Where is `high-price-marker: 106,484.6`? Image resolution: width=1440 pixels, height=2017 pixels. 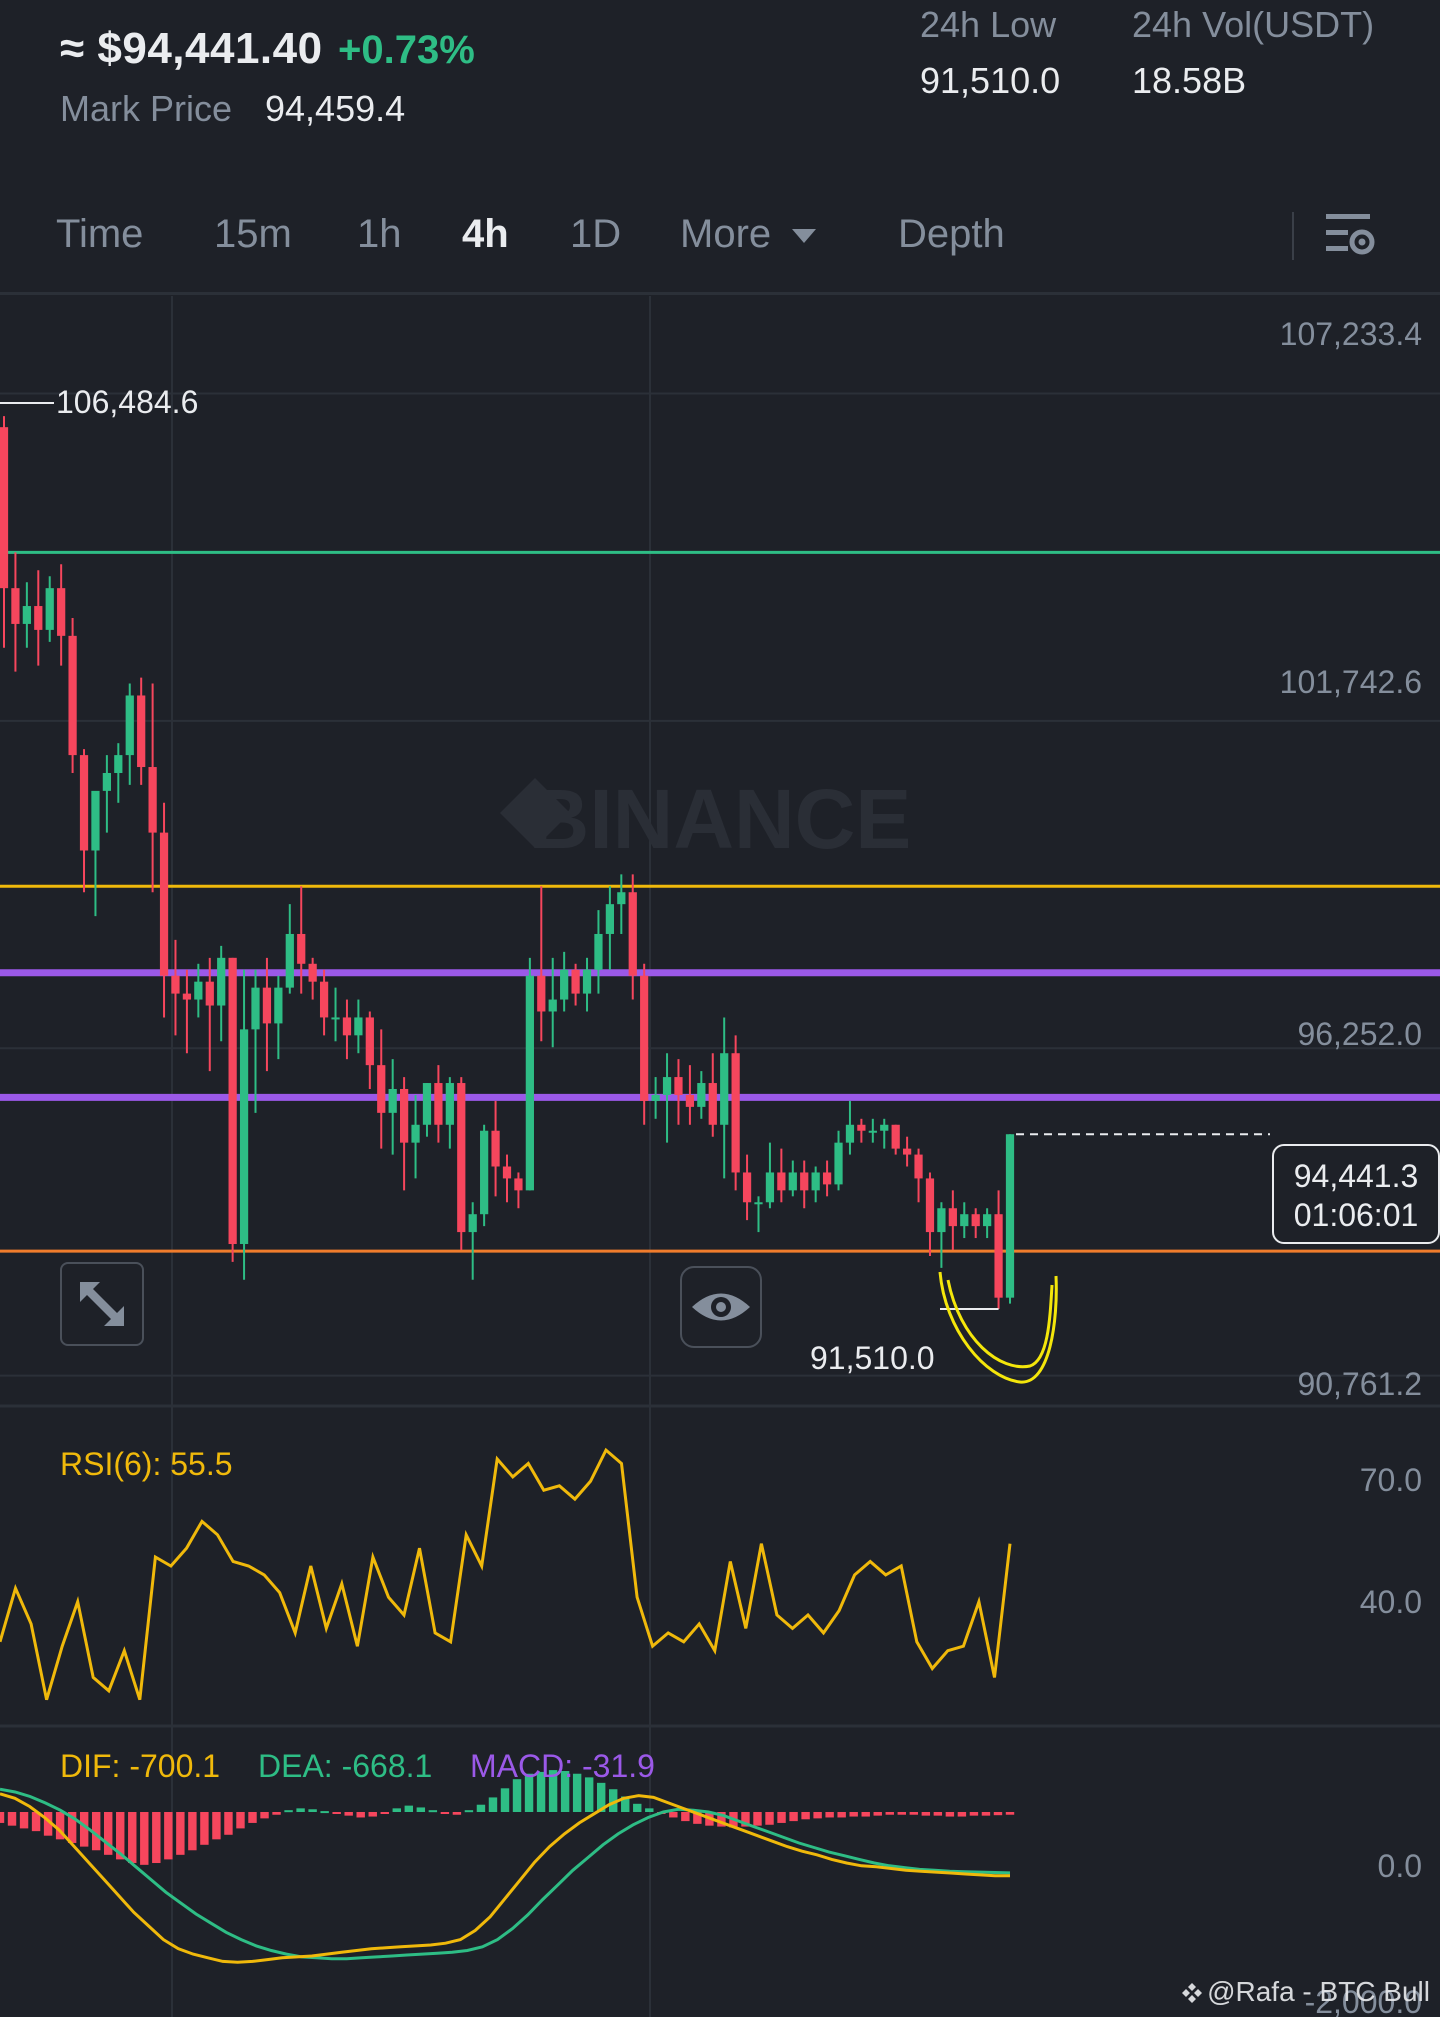 high-price-marker: 106,484.6 is located at coordinates (127, 402).